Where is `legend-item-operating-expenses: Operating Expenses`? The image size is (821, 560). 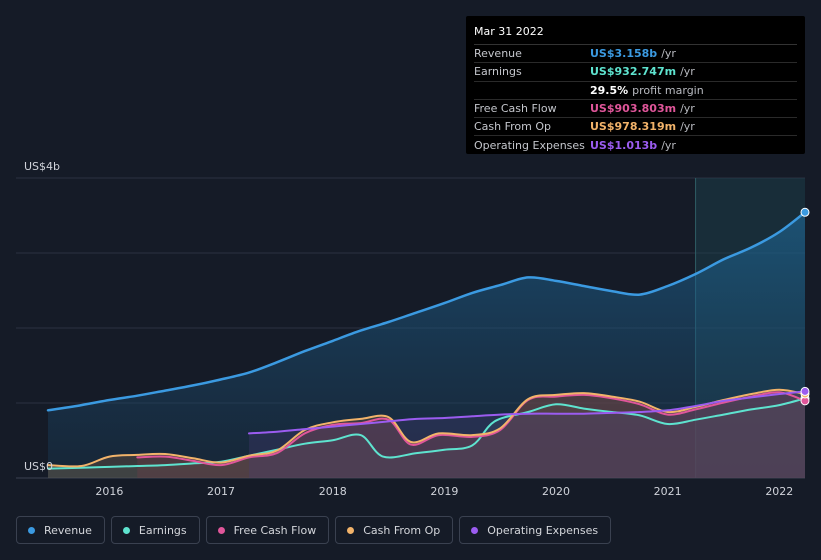
legend-item-operating-expenses: Operating Expenses is located at coordinates (535, 530).